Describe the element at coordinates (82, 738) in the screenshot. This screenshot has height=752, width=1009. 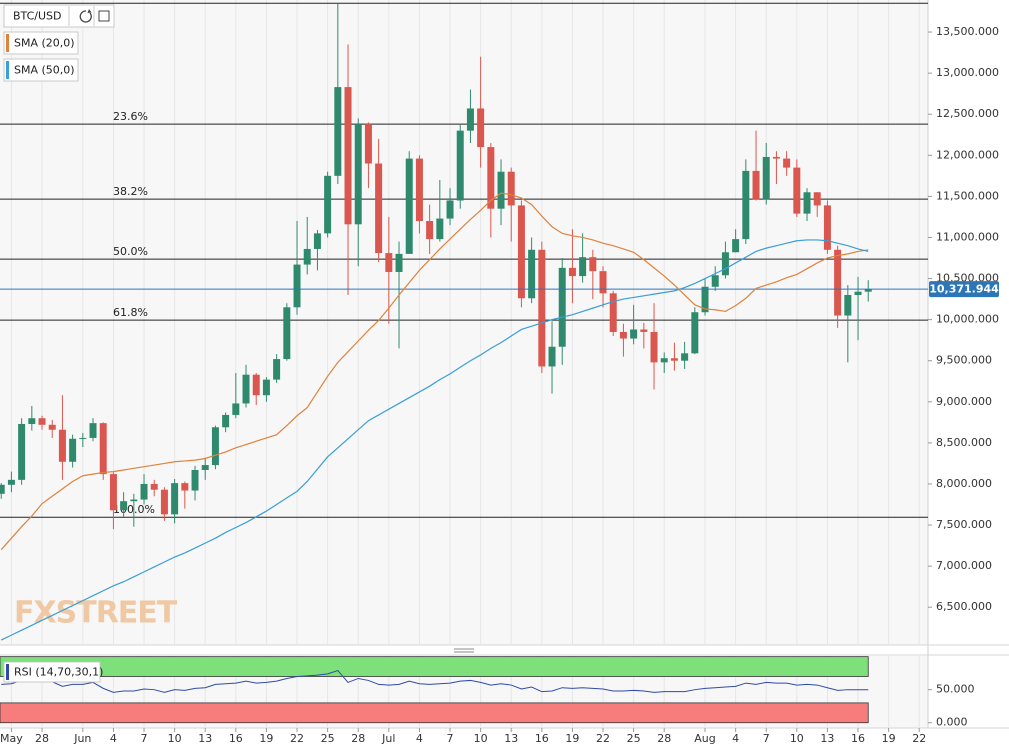
I see `x-tick-label: Jun` at that location.